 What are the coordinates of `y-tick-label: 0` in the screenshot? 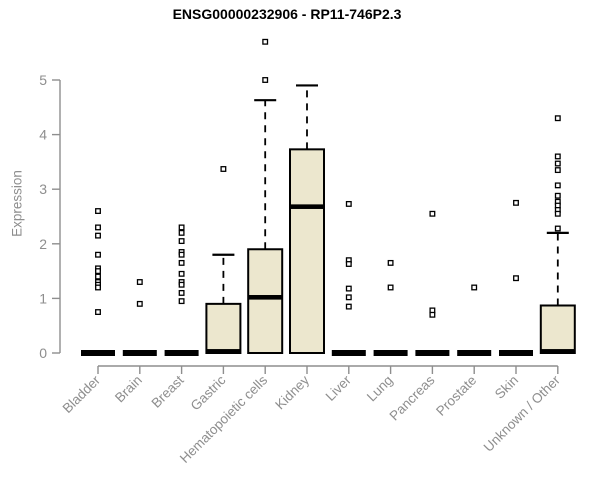 It's located at (43, 353).